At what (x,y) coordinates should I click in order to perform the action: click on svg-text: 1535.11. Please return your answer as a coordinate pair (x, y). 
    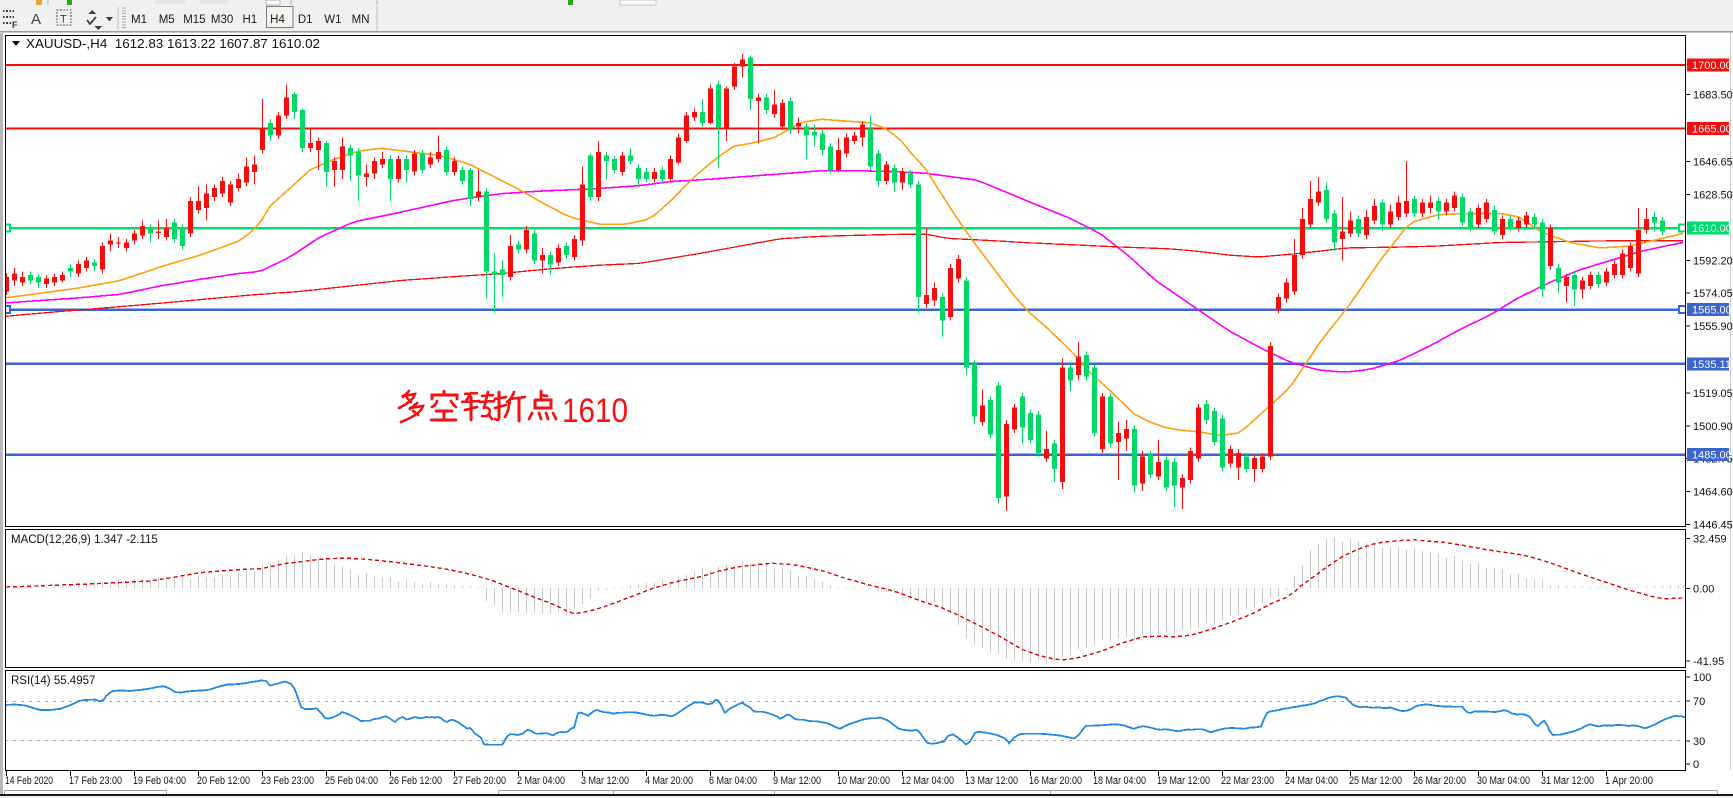
    Looking at the image, I should click on (1711, 365).